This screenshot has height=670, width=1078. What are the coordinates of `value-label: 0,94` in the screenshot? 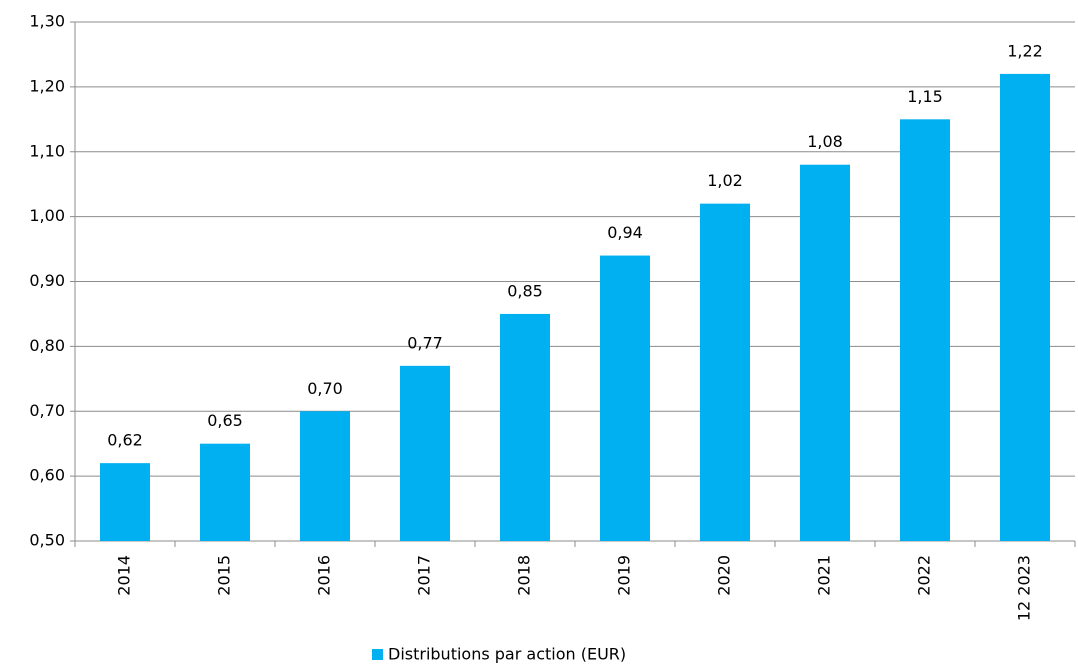 It's located at (625, 232).